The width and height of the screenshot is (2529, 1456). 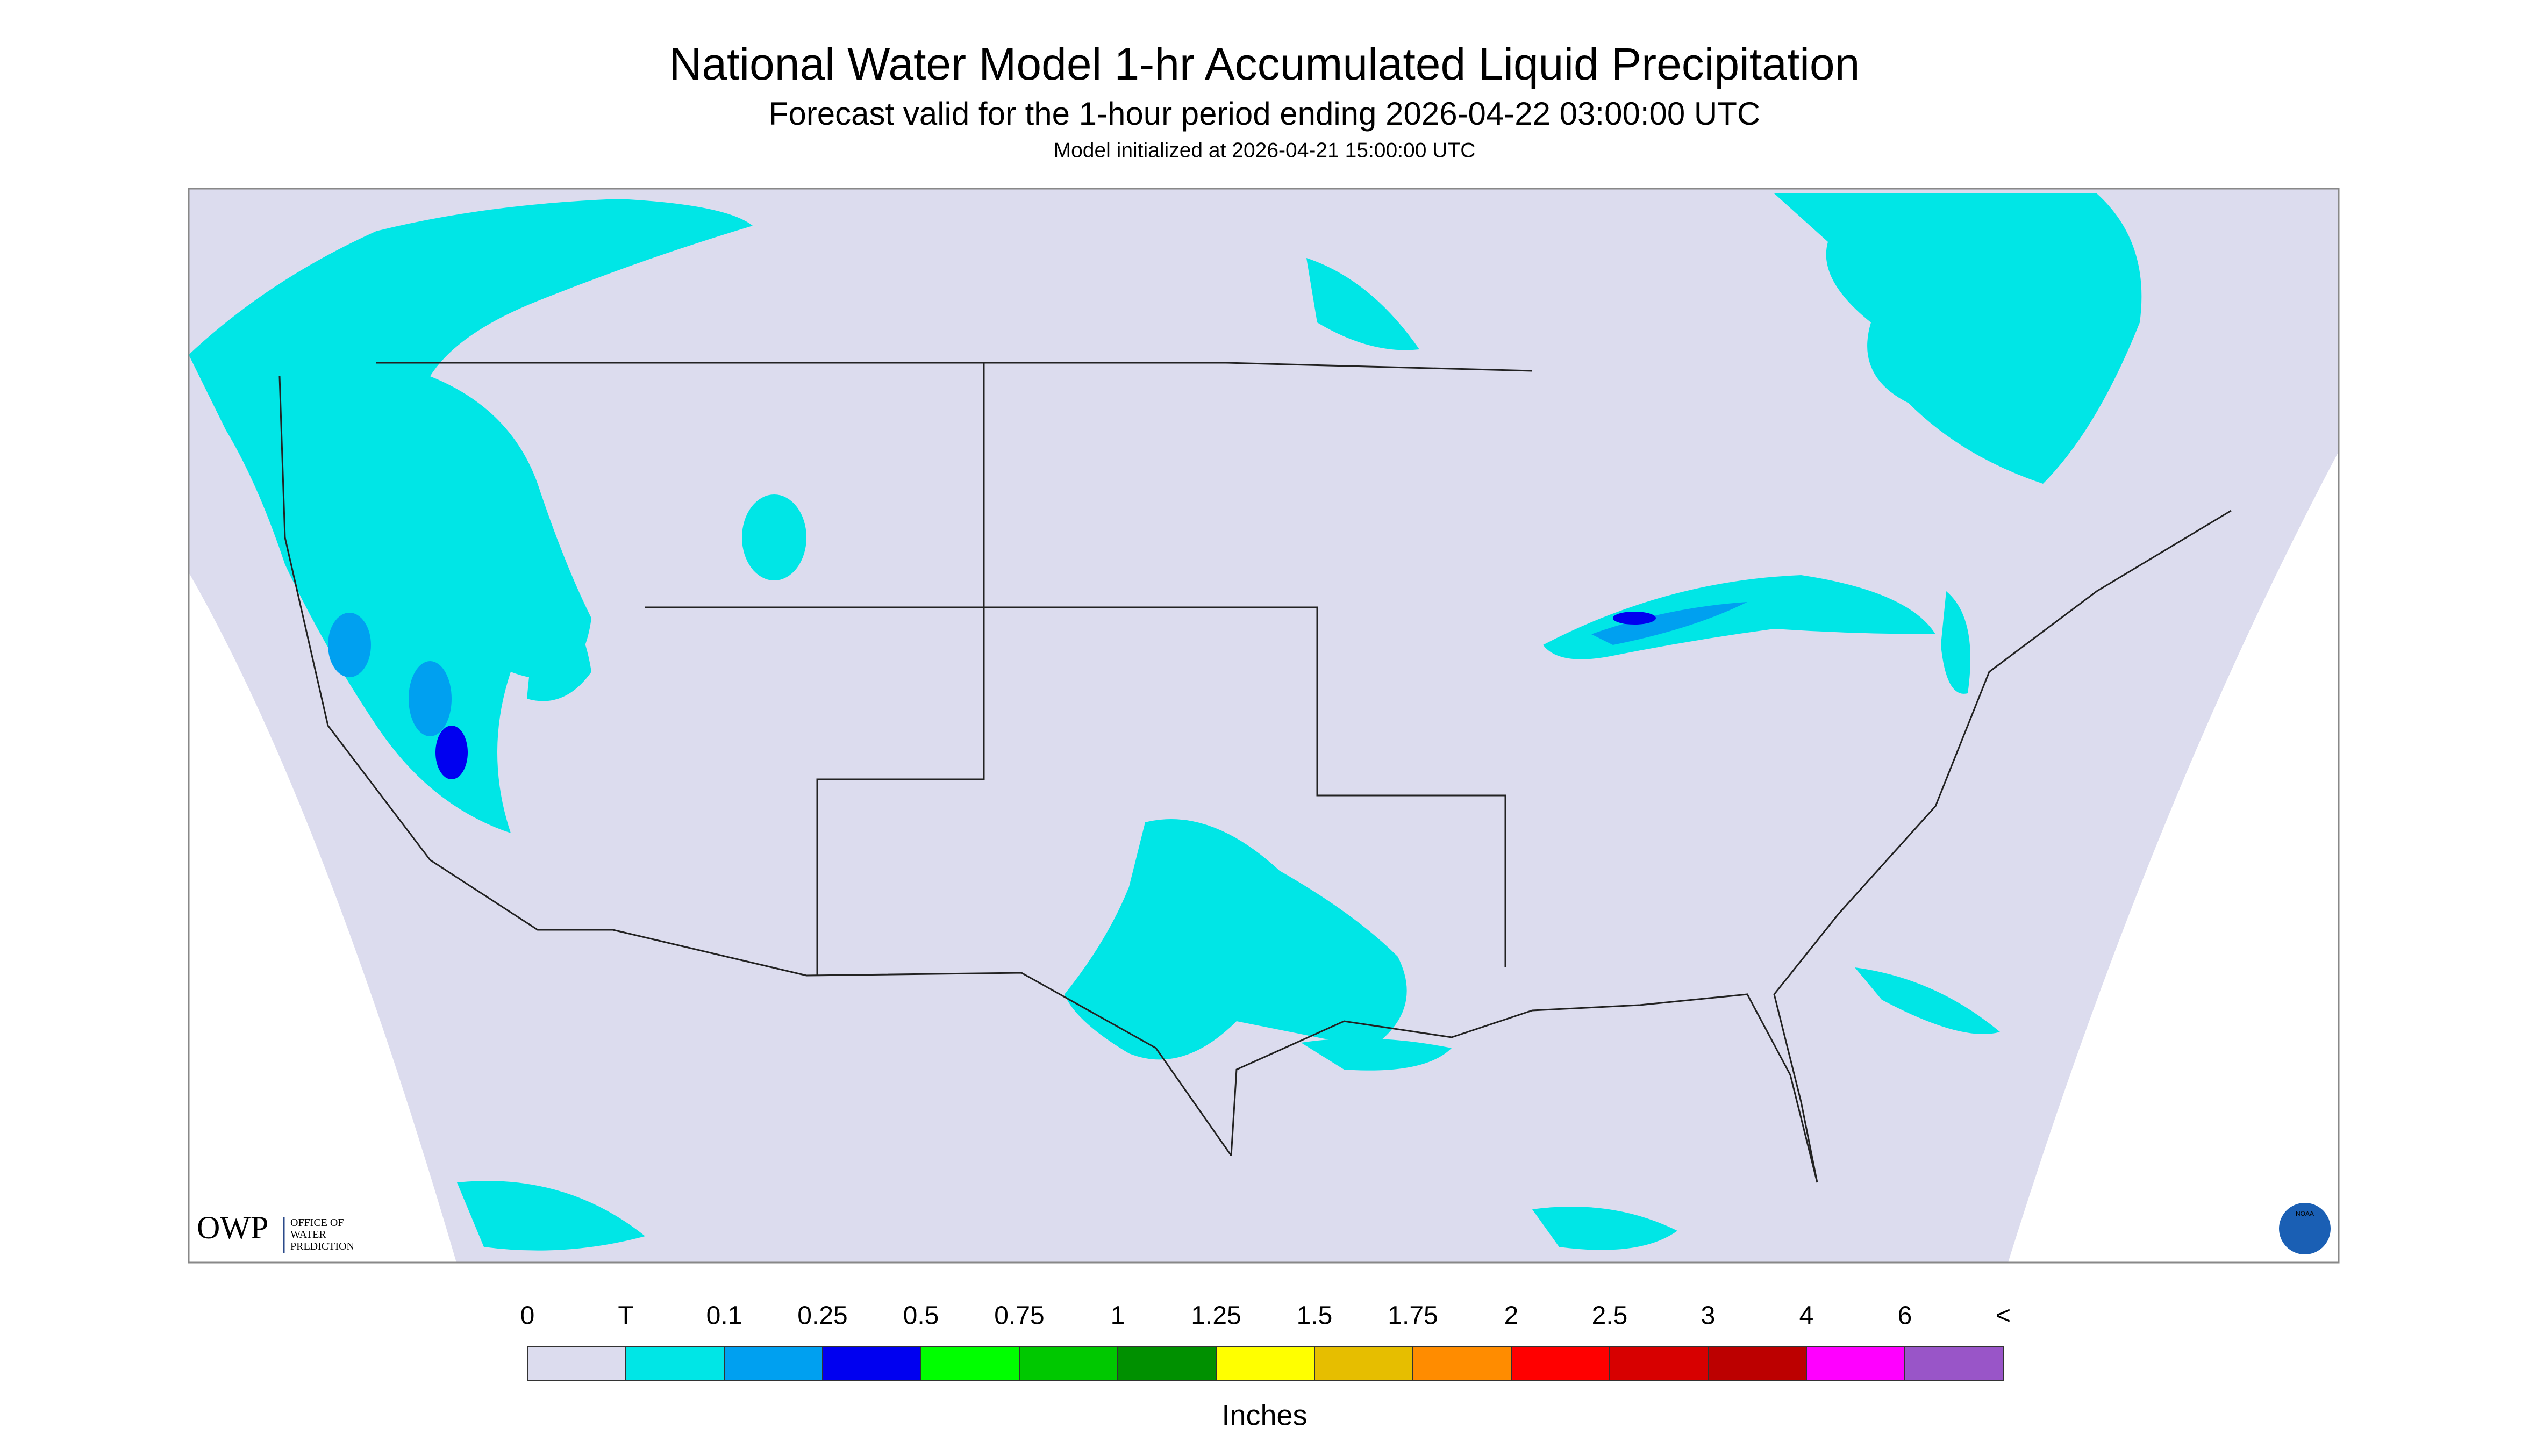 I want to click on colorbar-label: 6, so click(x=1905, y=1316).